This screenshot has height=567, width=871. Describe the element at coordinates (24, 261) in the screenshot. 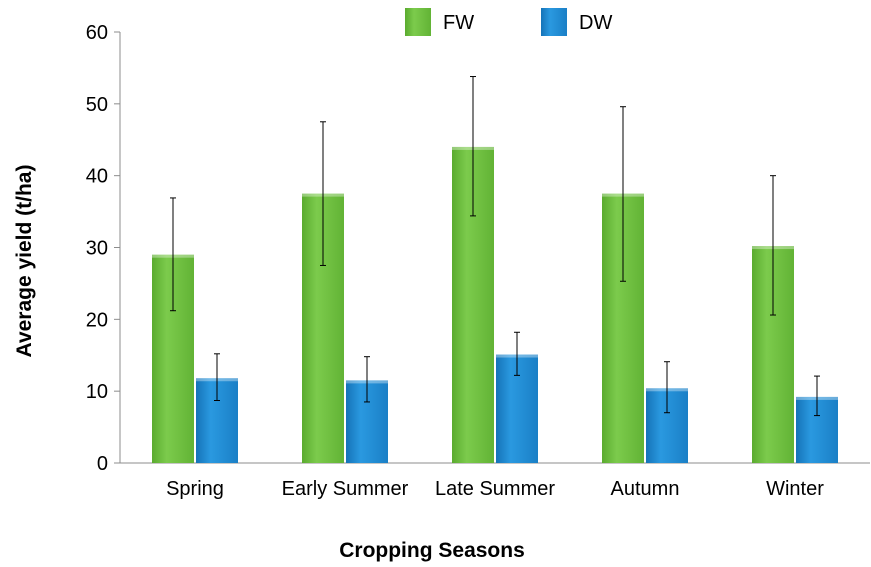

I see `y-axis-title: Average yield (t/ha)` at that location.